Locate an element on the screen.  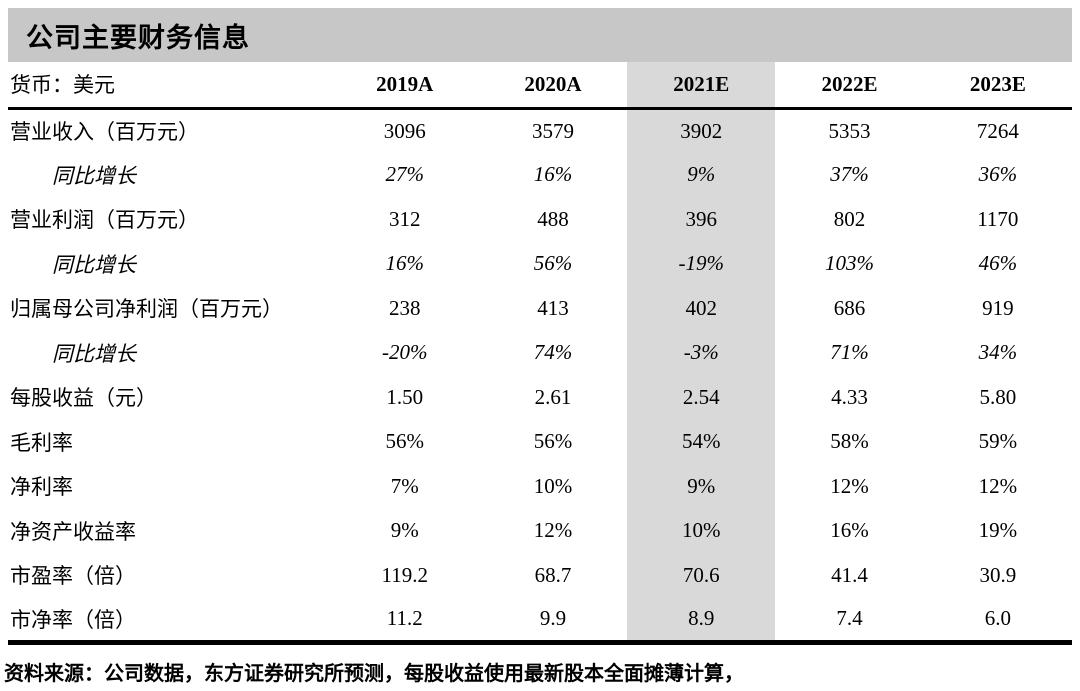
row-label: 营业利润（百万元） is located at coordinates (104, 220).